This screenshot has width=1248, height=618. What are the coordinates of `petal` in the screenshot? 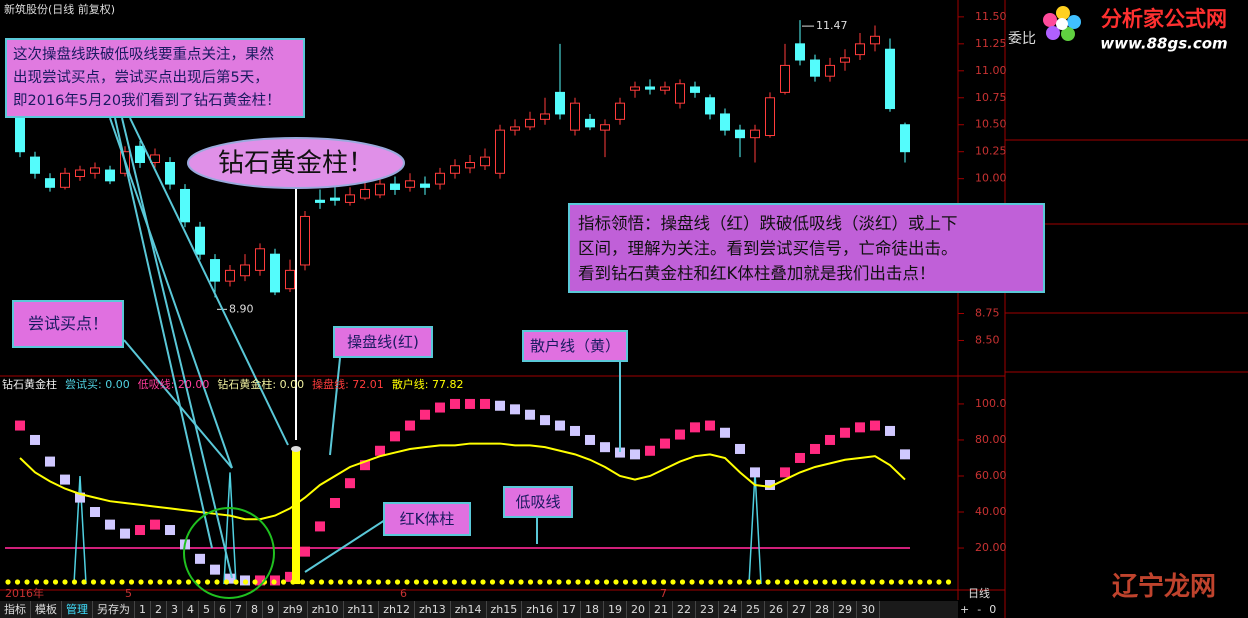 It's located at (1050, 20).